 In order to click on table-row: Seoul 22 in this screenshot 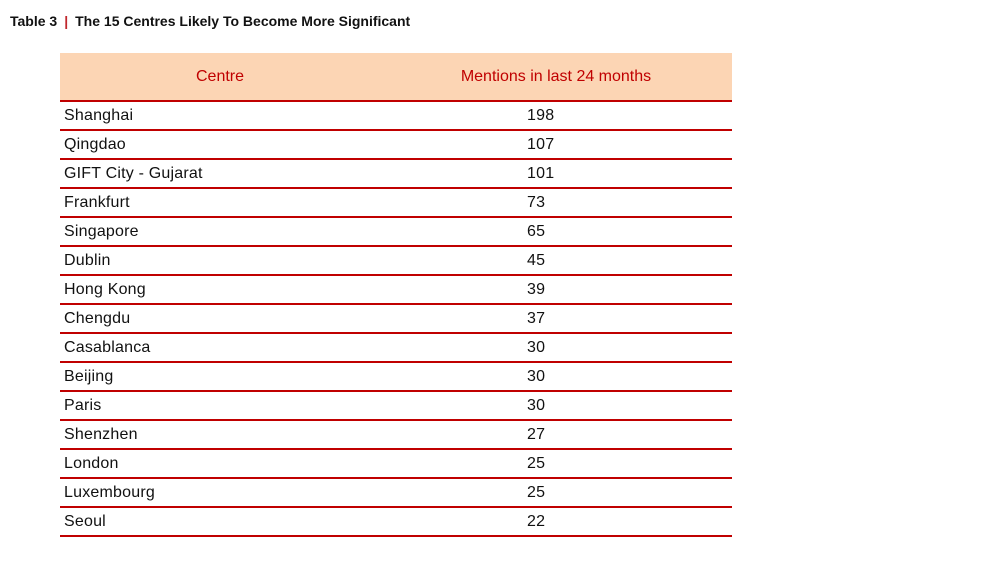, I will do `click(396, 522)`.